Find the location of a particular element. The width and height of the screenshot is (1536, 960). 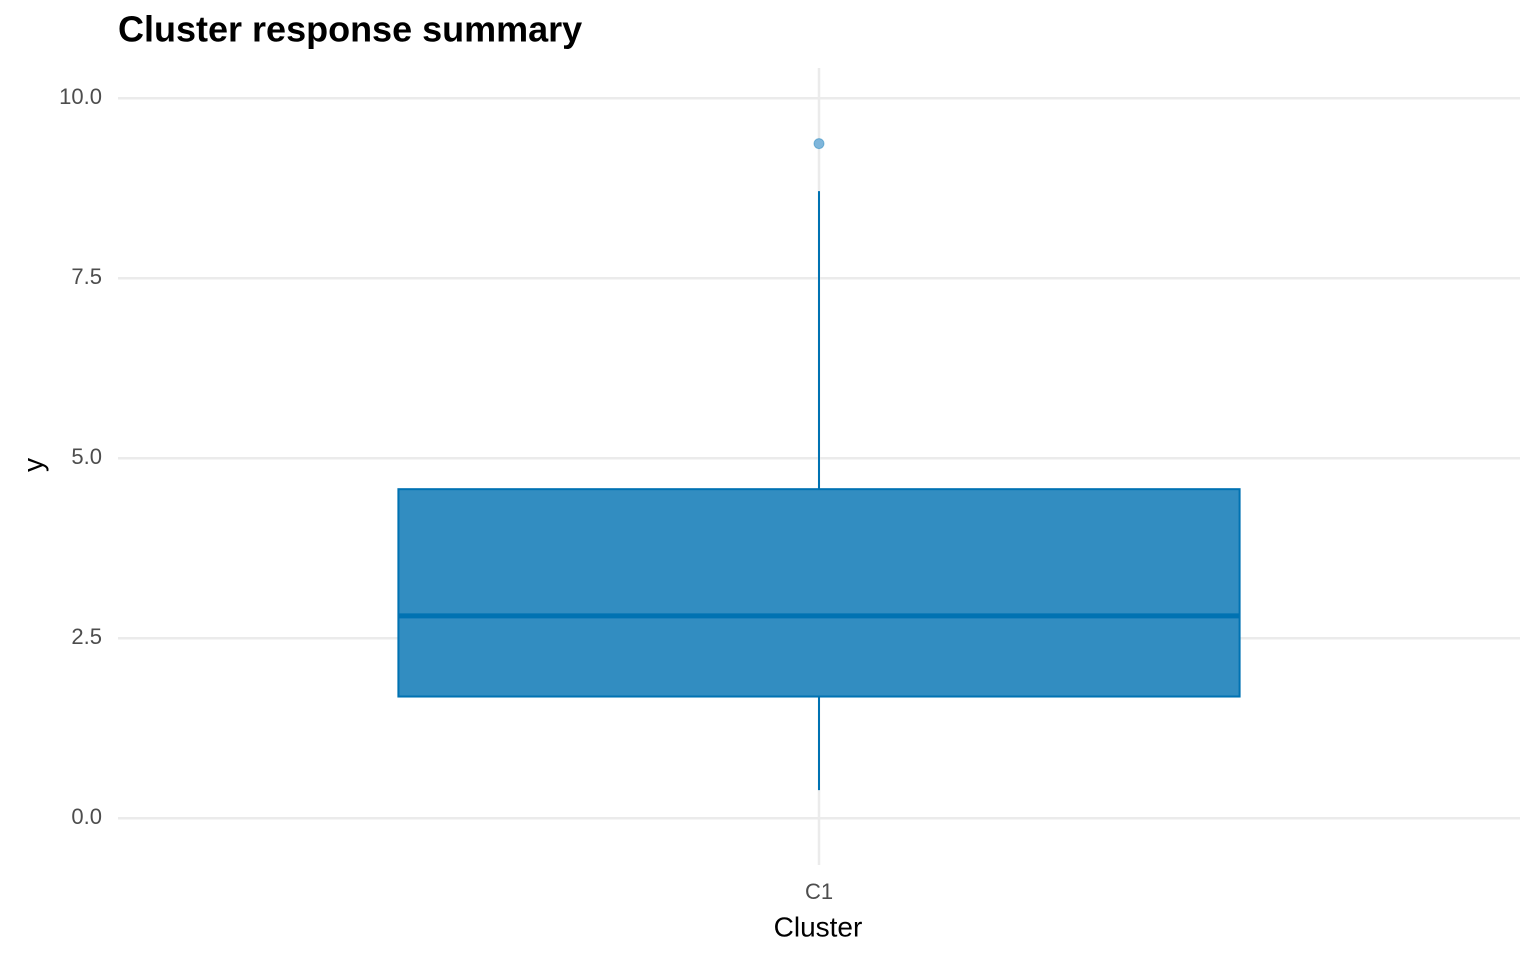

y-tick-label: 2.5 is located at coordinates (86, 636).